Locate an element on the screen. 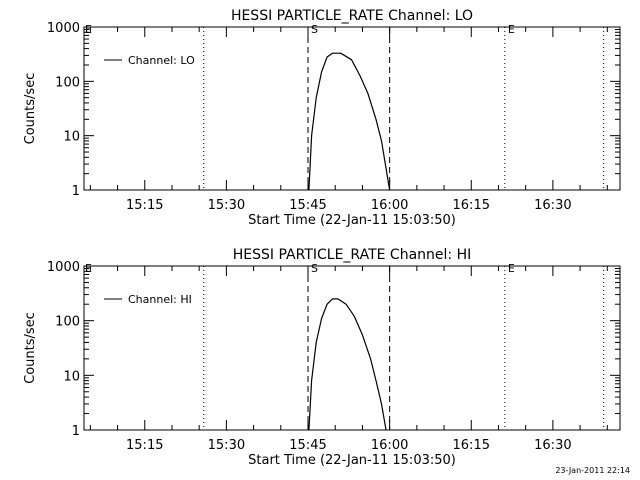  legend-label: Channel: HI is located at coordinates (160, 299).